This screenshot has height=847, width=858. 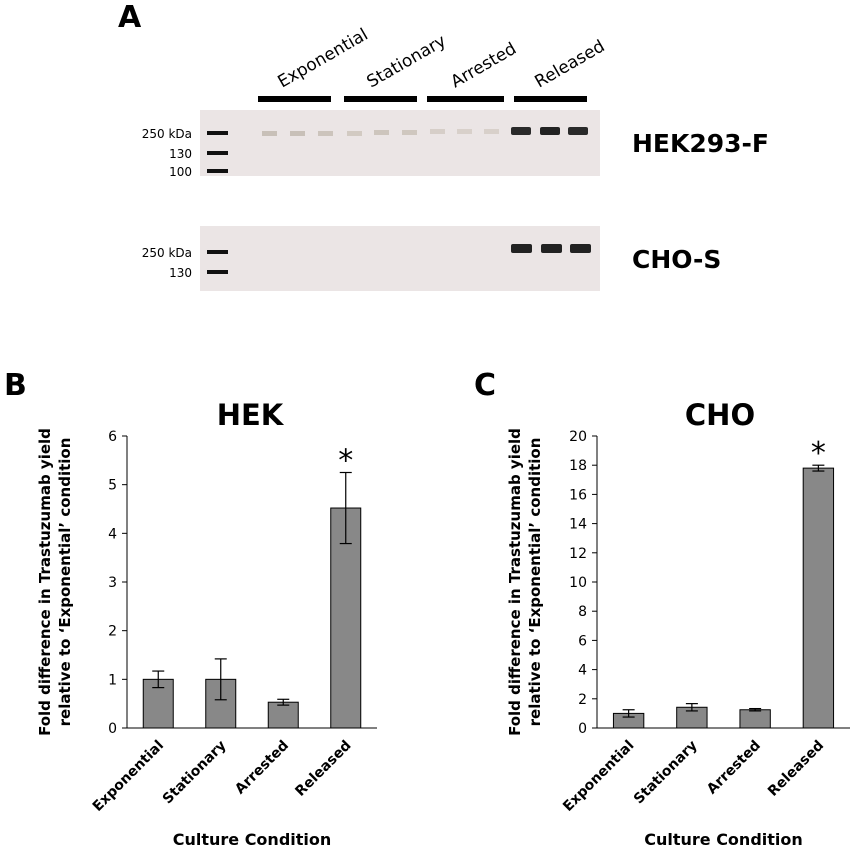 I want to click on marker-label: 100, so click(x=180, y=172).